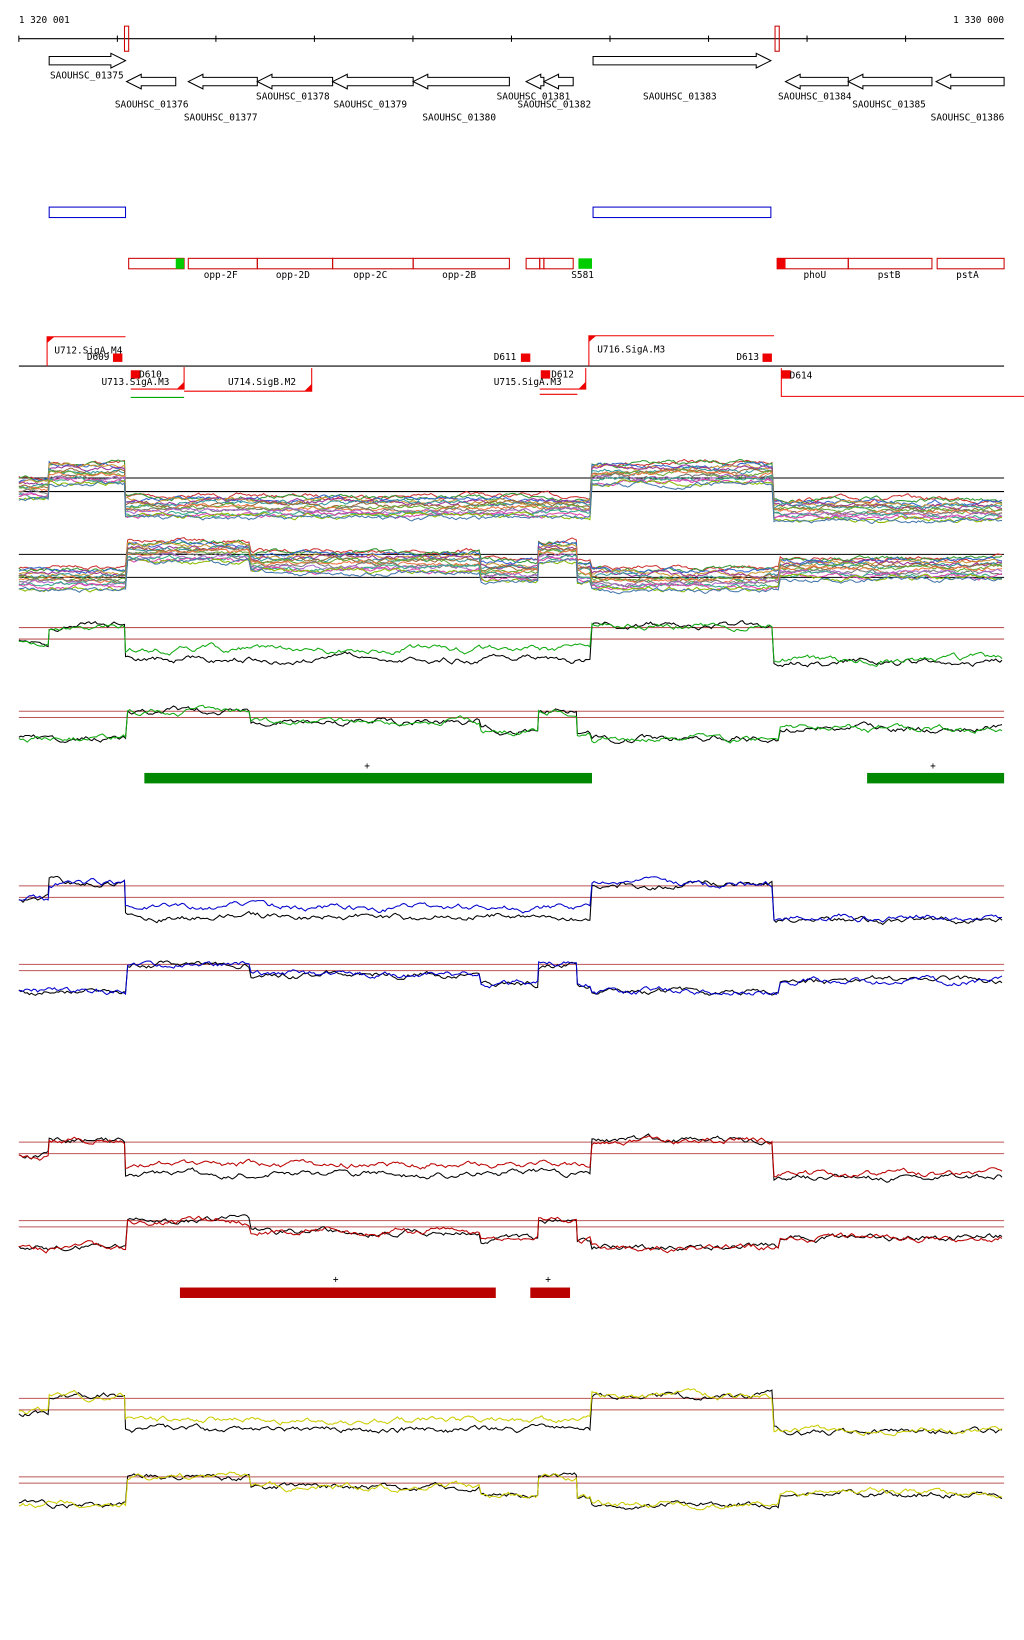 The height and width of the screenshot is (1640, 1024). What do you see at coordinates (135, 382) in the screenshot?
I see `promoter-label: U713.SigA.M3` at bounding box center [135, 382].